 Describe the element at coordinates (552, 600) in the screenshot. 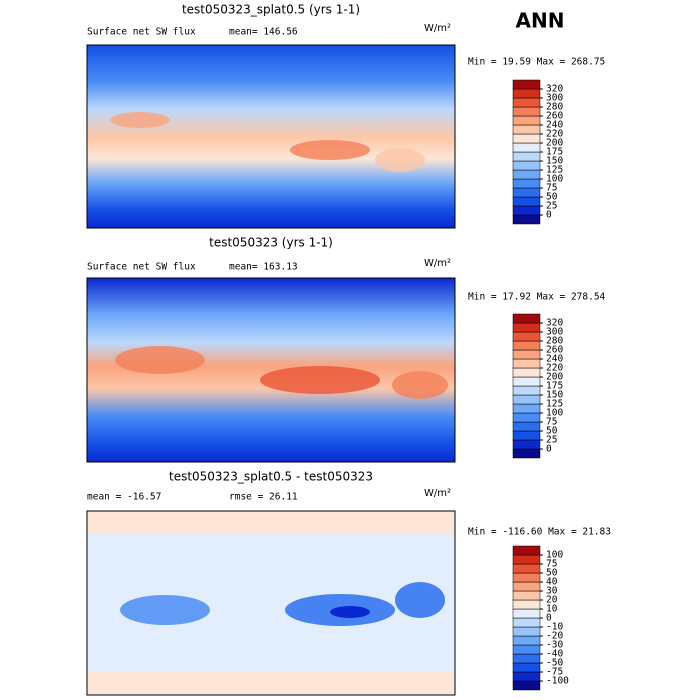

I see `colorbar-label: 20` at that location.